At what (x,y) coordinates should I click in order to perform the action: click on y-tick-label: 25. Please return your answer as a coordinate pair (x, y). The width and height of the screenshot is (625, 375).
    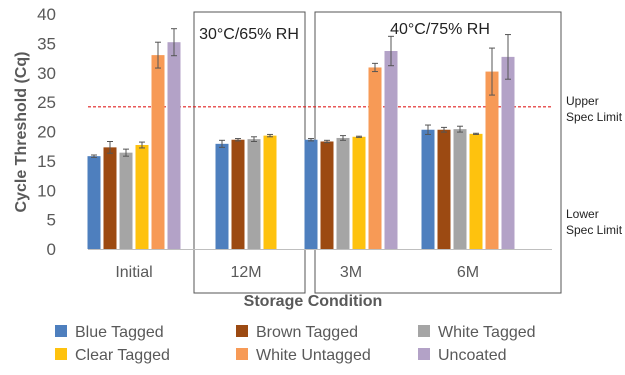
    Looking at the image, I should click on (46, 102).